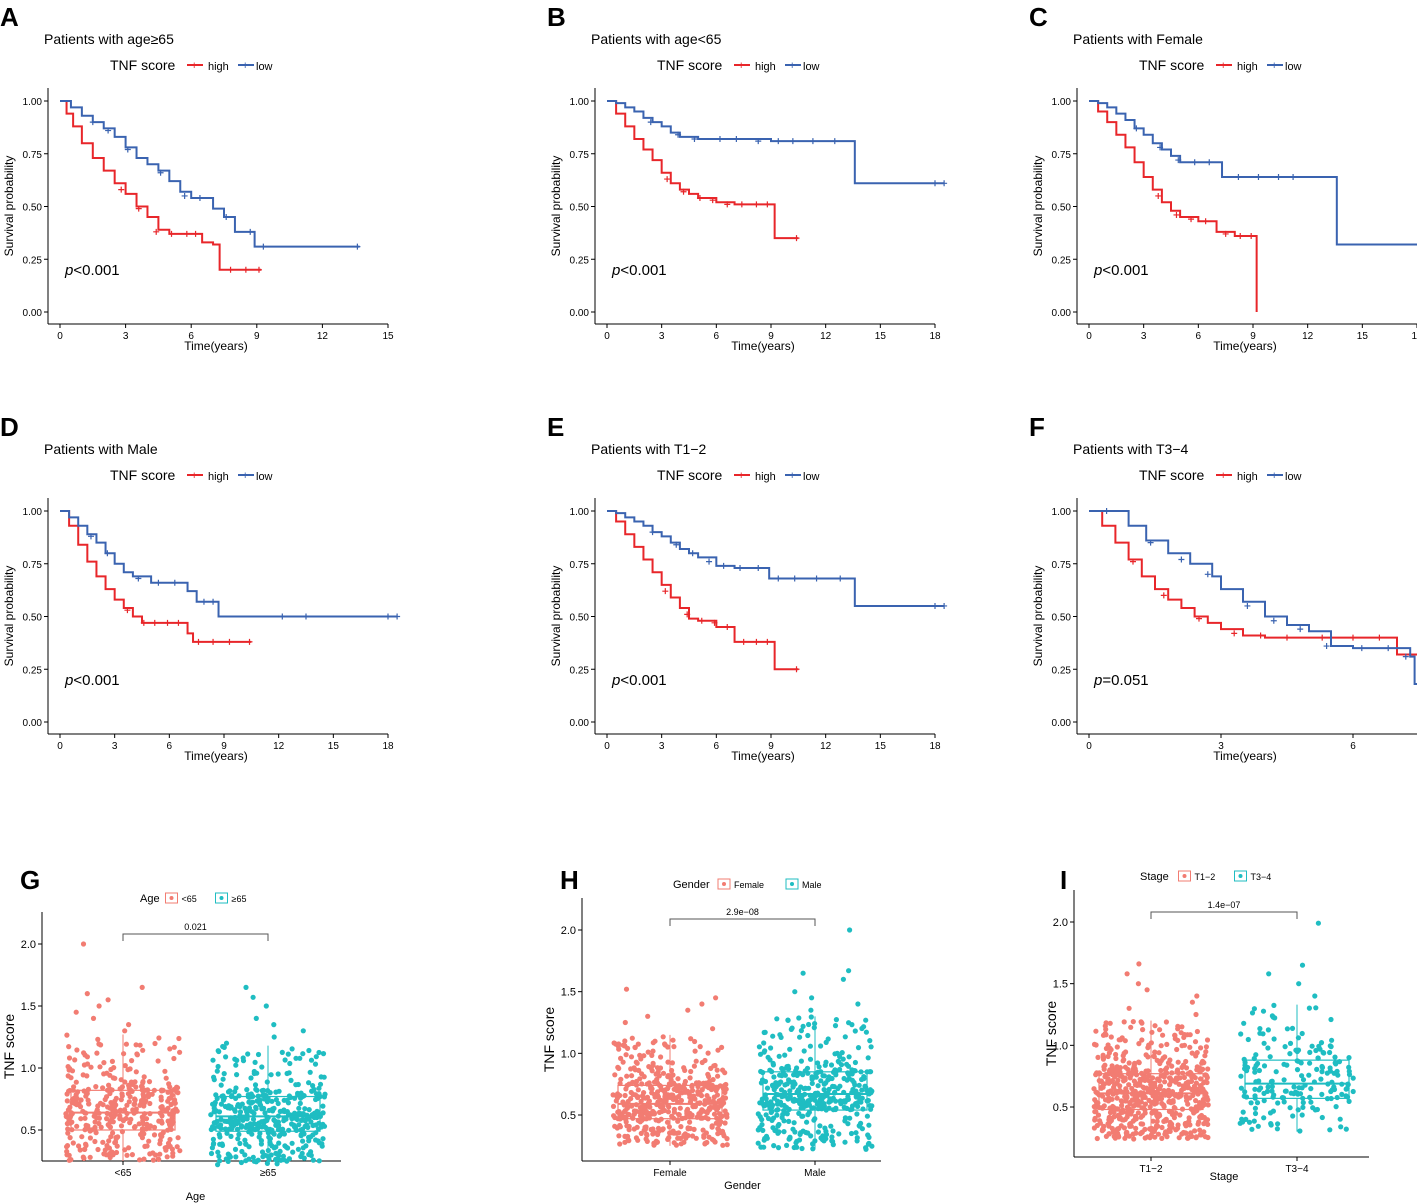 Image resolution: width=1417 pixels, height=1204 pixels. What do you see at coordinates (691, 885) in the screenshot?
I see `legend-title: Gender` at bounding box center [691, 885].